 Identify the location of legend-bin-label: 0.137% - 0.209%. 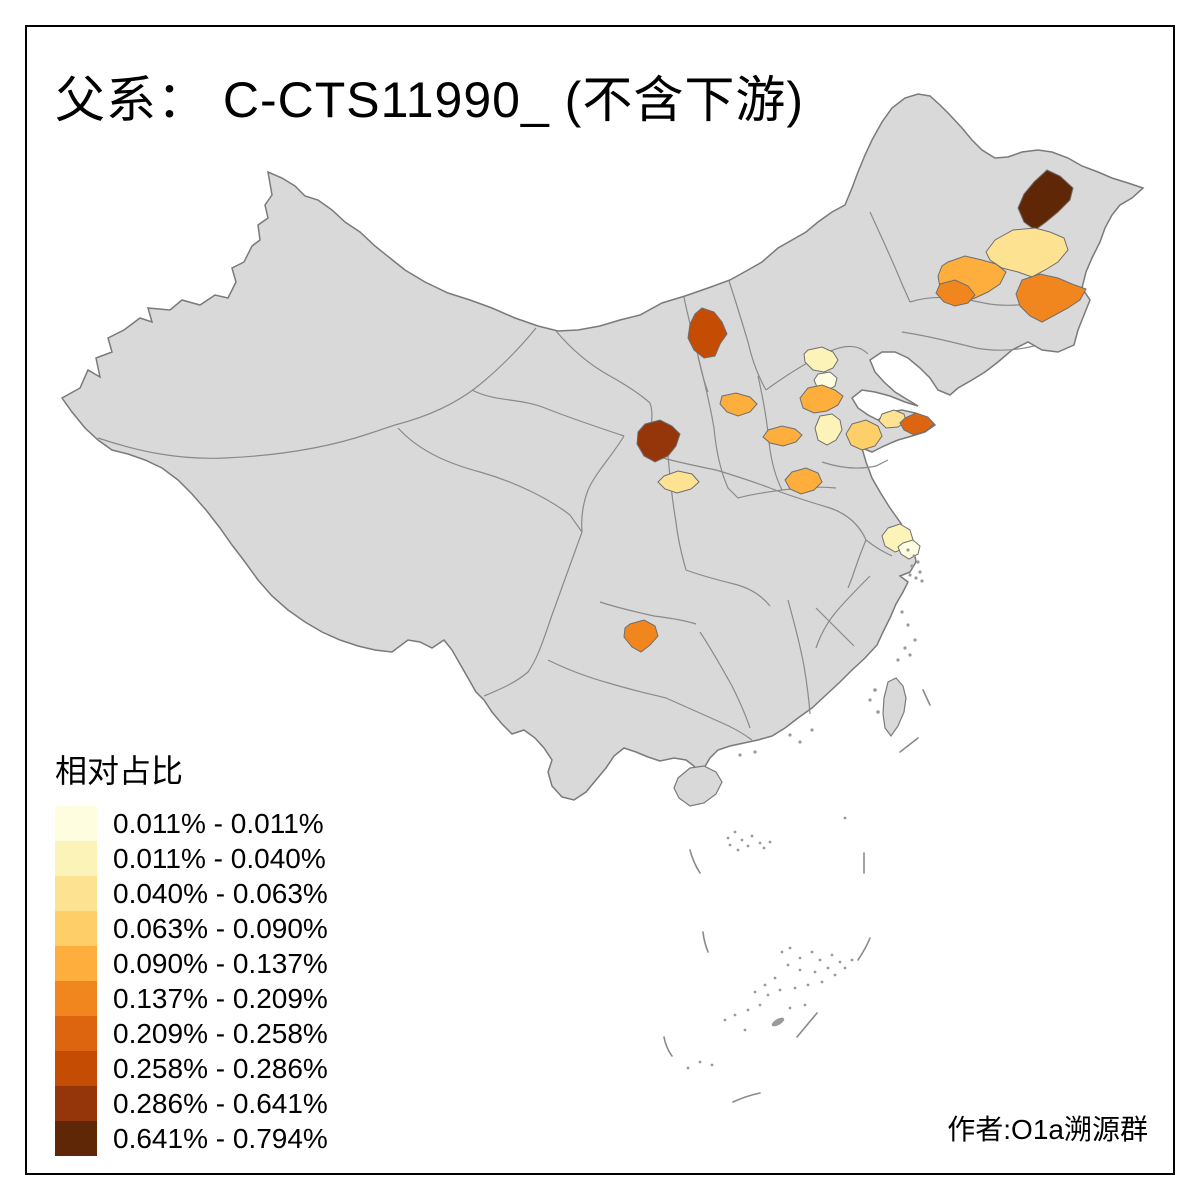
(220, 998).